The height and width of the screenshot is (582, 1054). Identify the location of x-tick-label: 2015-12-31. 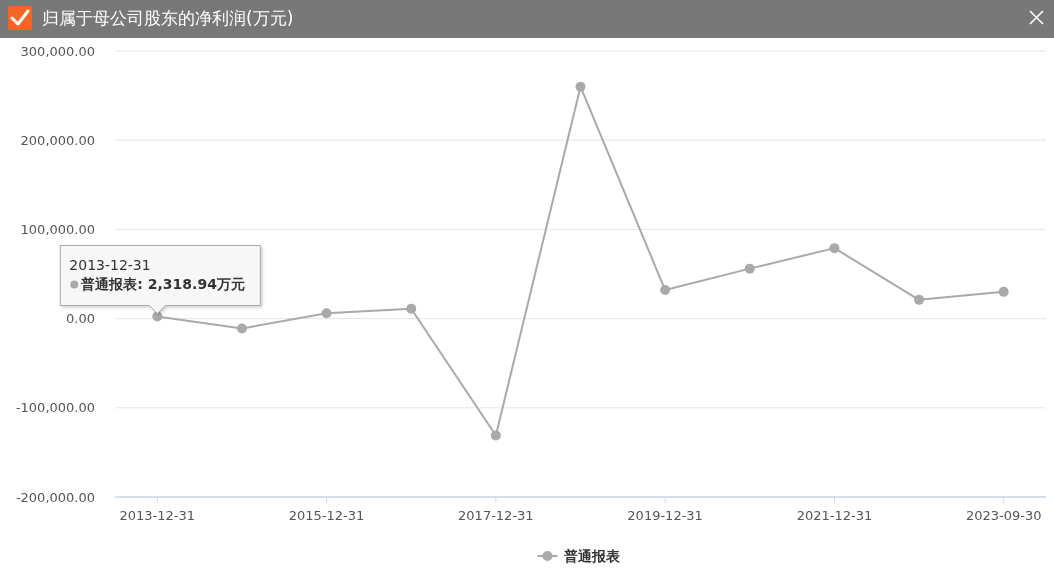
(326, 515).